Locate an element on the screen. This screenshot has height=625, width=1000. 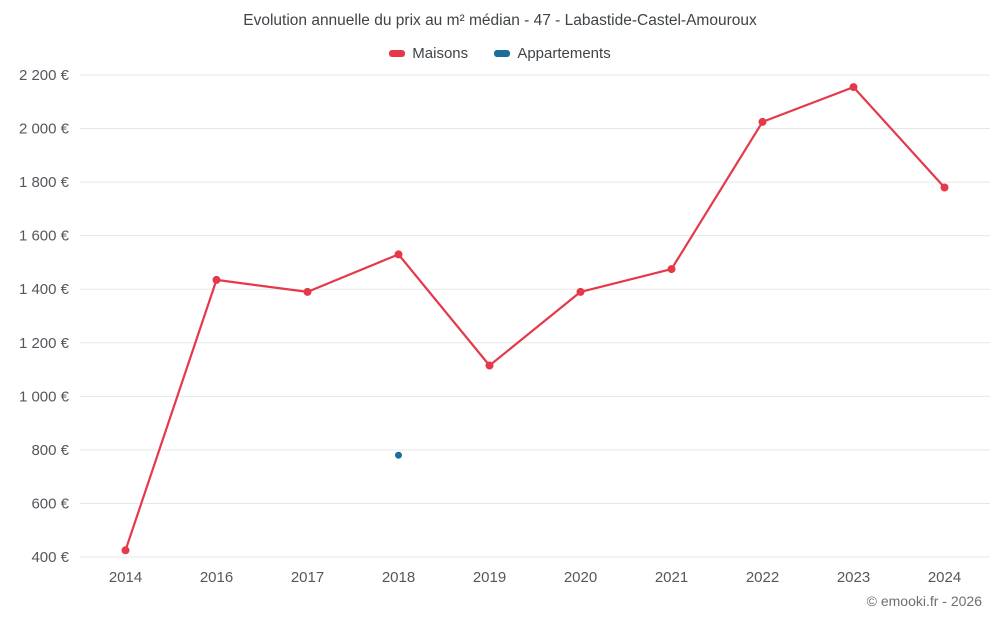
y-tick-label: 1 000 € is located at coordinates (44, 396).